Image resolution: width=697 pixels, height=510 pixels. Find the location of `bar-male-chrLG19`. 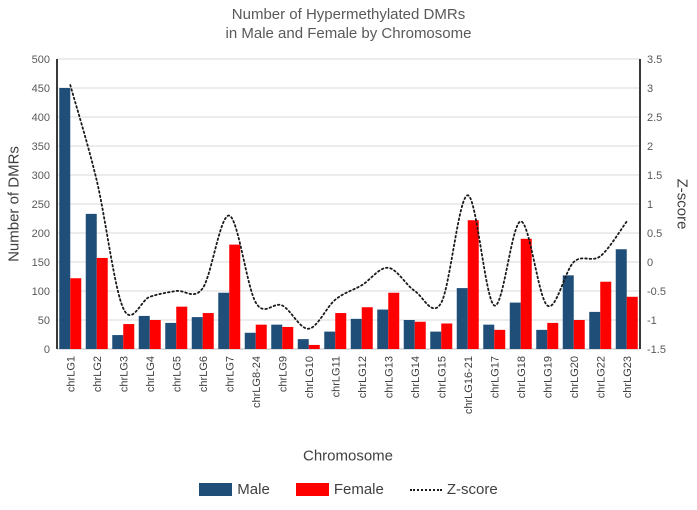

bar-male-chrLG19 is located at coordinates (542, 339).